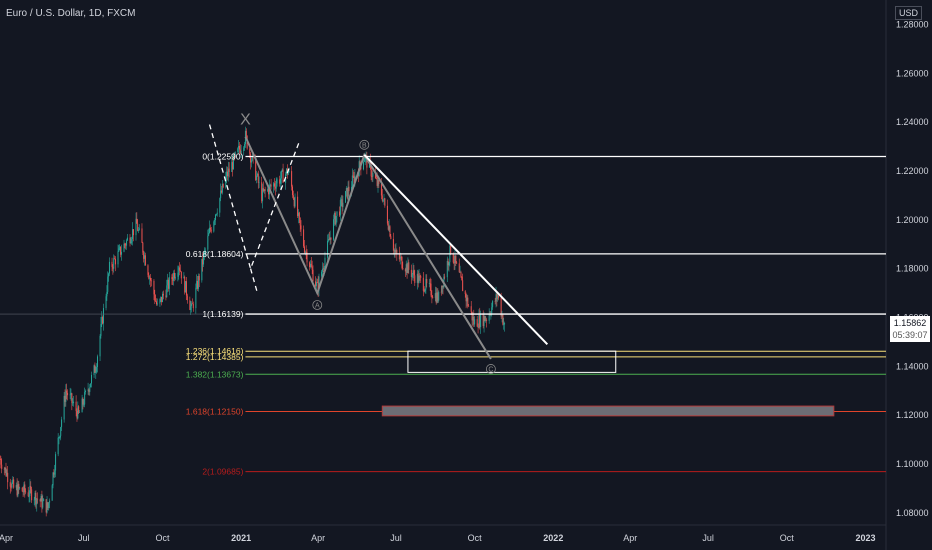  What do you see at coordinates (908, 13) in the screenshot?
I see `currency-label: USD` at bounding box center [908, 13].